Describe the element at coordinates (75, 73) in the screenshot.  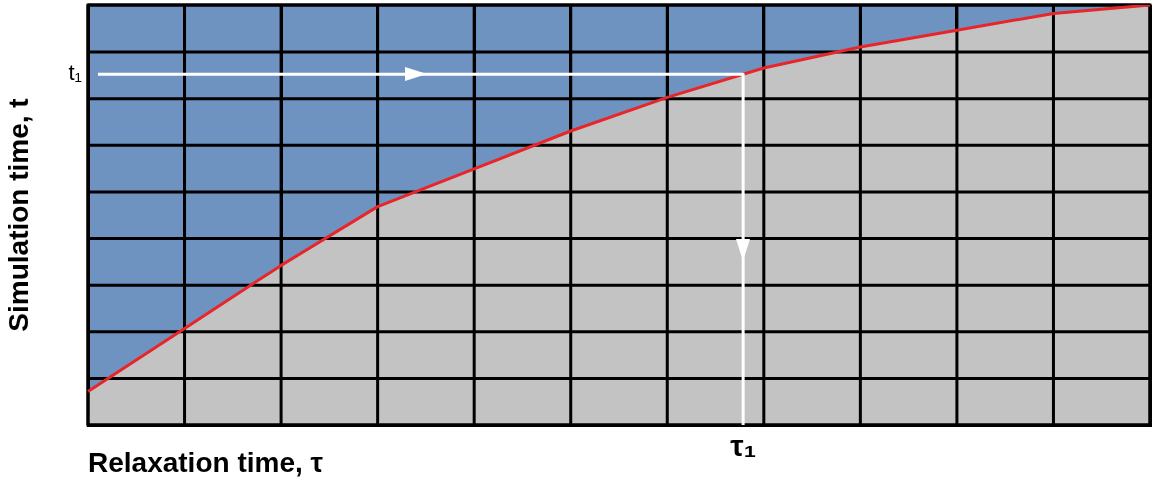
I see `ref-line-label: t₁` at that location.